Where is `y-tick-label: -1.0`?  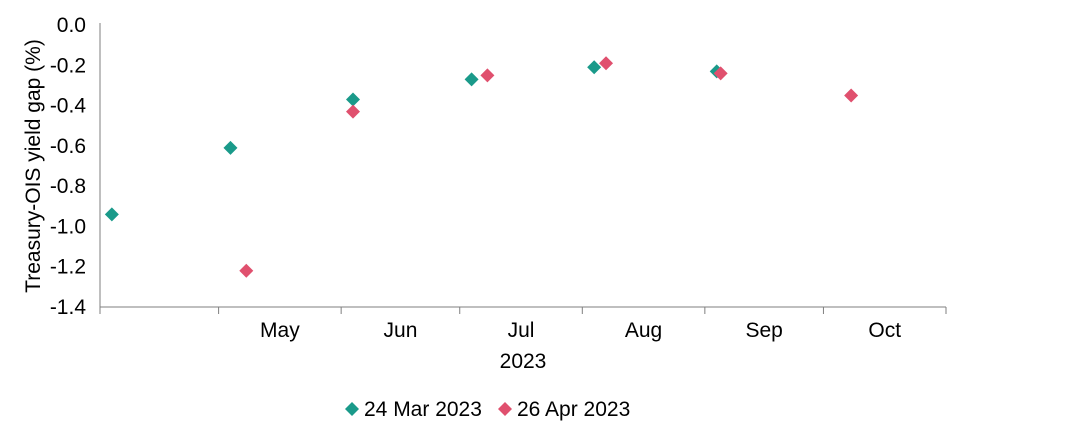
y-tick-label: -1.0 is located at coordinates (68, 226).